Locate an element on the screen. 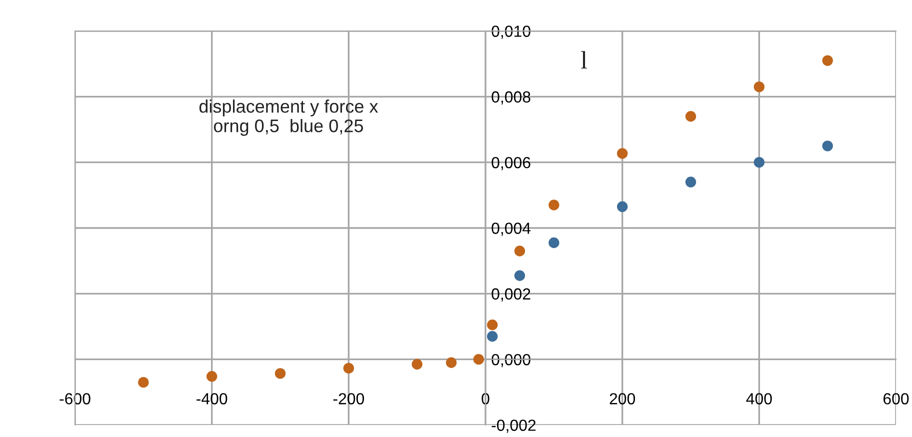 Image resolution: width=912 pixels, height=437 pixels. y-tick-label: -0,002 is located at coordinates (514, 426).